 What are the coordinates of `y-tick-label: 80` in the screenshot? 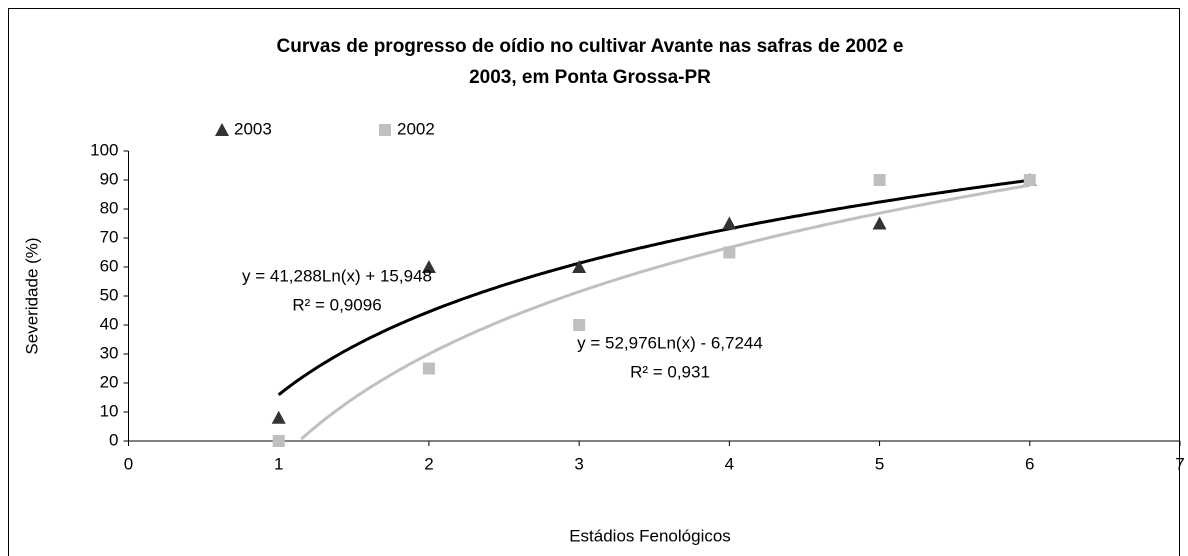 It's located at (109, 207).